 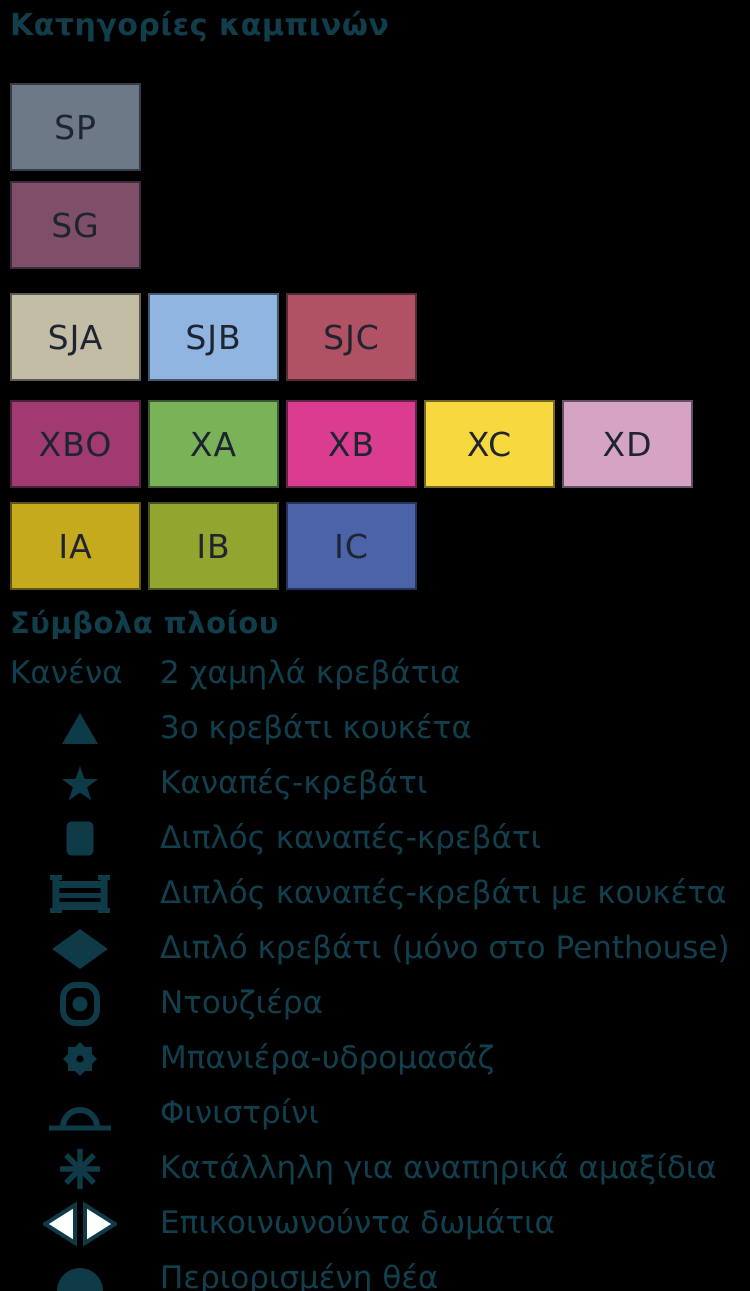 I want to click on diamond-icon, so click(x=80, y=949).